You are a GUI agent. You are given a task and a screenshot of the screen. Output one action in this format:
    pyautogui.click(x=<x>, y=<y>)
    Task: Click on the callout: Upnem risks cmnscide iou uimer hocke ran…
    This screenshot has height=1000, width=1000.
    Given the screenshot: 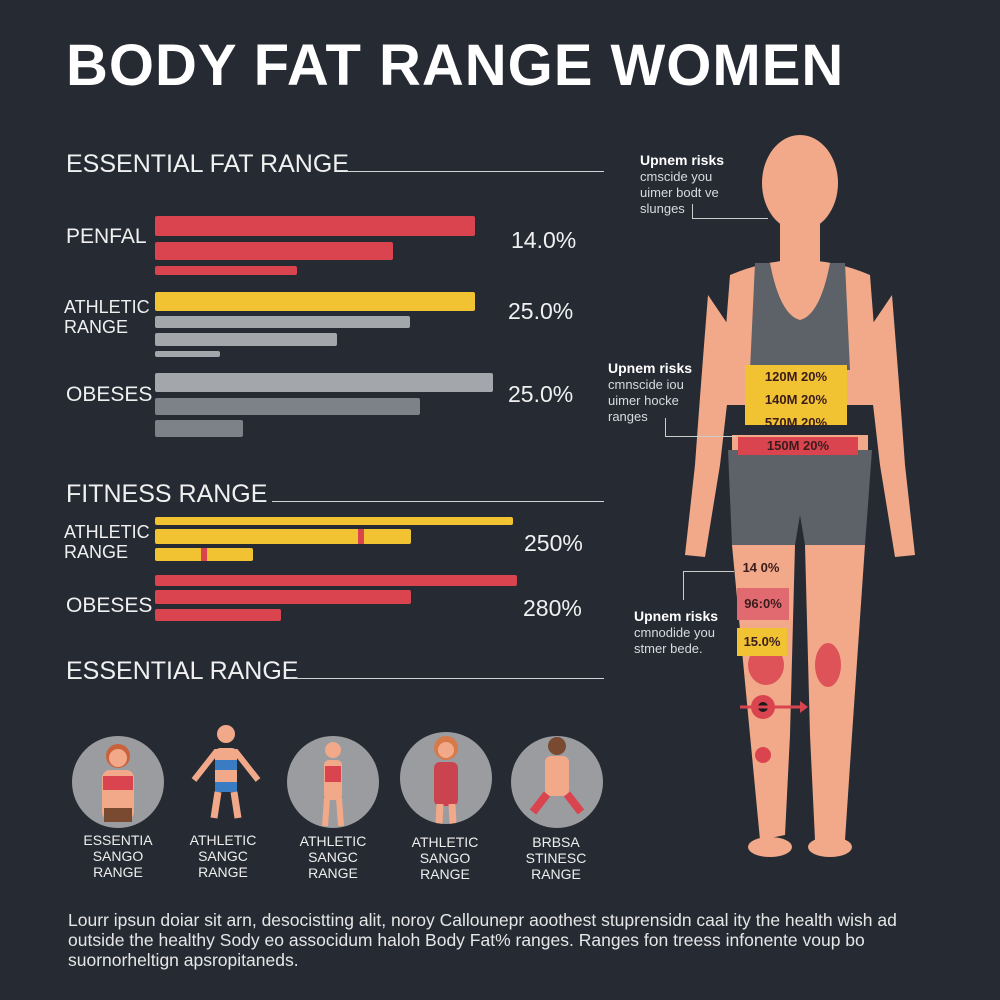 What is the action you would take?
    pyautogui.click(x=650, y=392)
    